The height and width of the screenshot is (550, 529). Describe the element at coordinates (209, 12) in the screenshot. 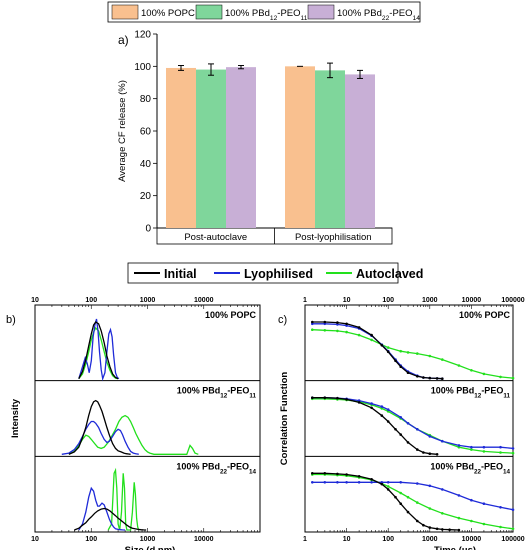

I see `bar-legend-swatch` at that location.